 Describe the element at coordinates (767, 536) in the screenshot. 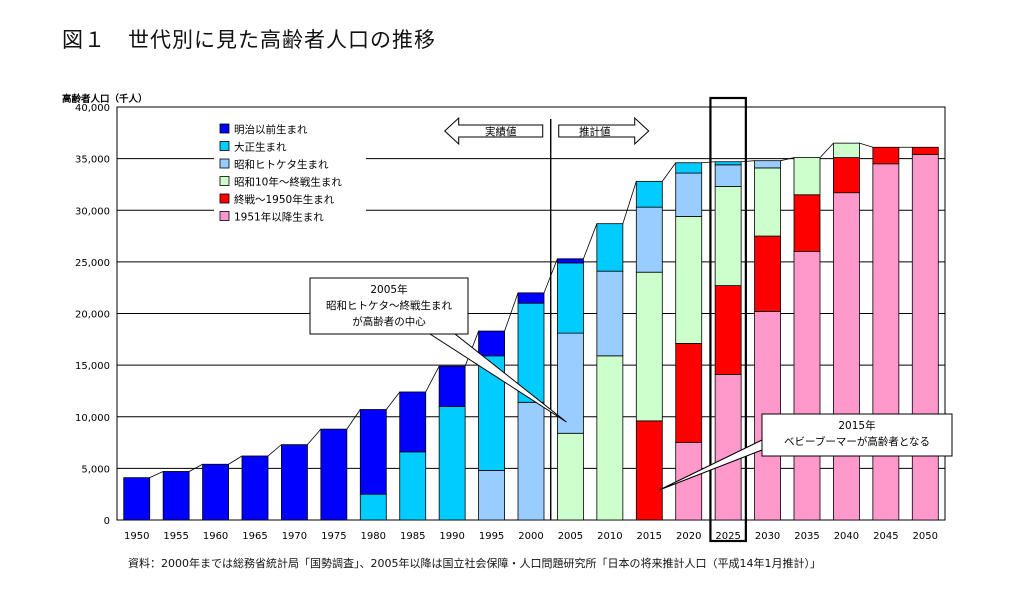

I see `x-tick-label: 2030` at that location.